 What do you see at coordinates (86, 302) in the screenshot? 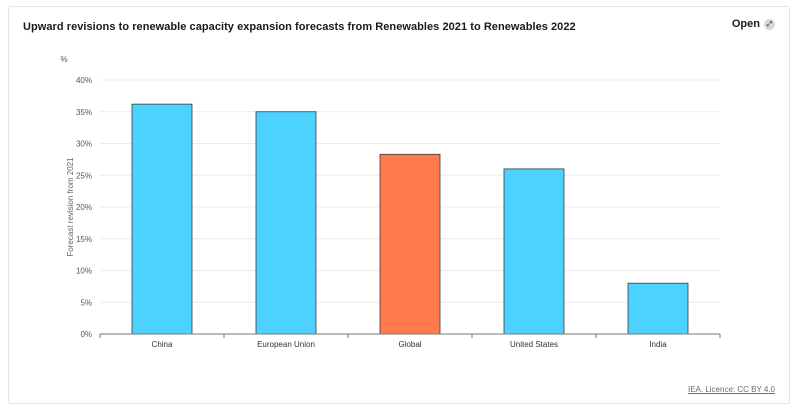
I see `y-tick-label: 5%` at bounding box center [86, 302].